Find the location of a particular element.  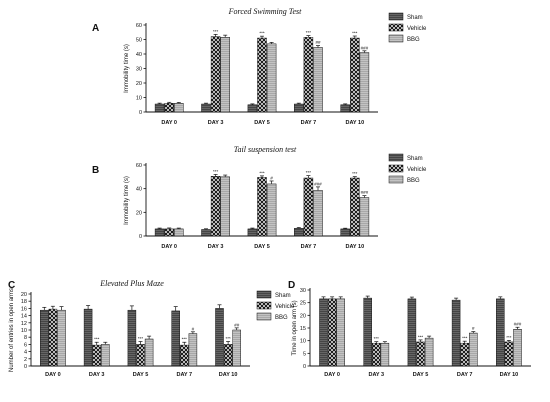

y-axis-label: Immobility time (s) is located at coordinates (127, 200).